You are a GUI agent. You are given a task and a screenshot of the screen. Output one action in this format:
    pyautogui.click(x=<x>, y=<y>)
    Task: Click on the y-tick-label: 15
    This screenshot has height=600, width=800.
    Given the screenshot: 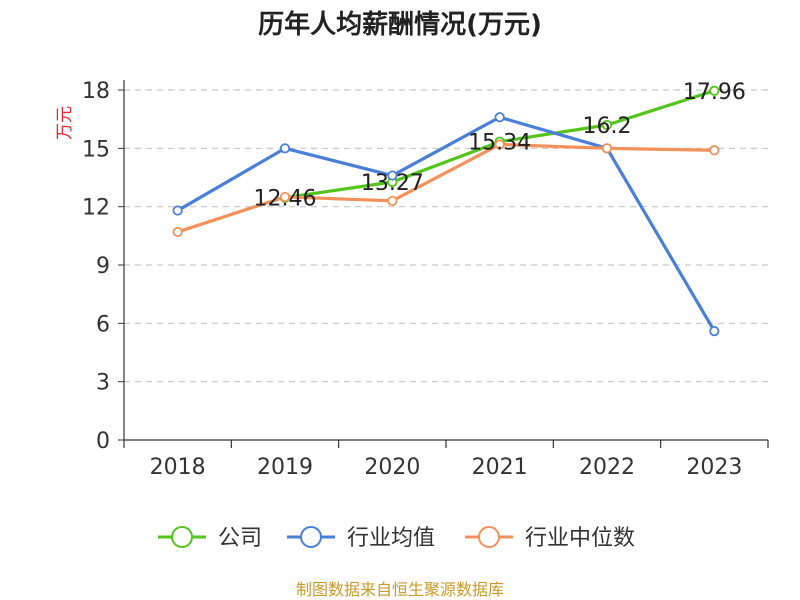 What is the action you would take?
    pyautogui.click(x=96, y=149)
    